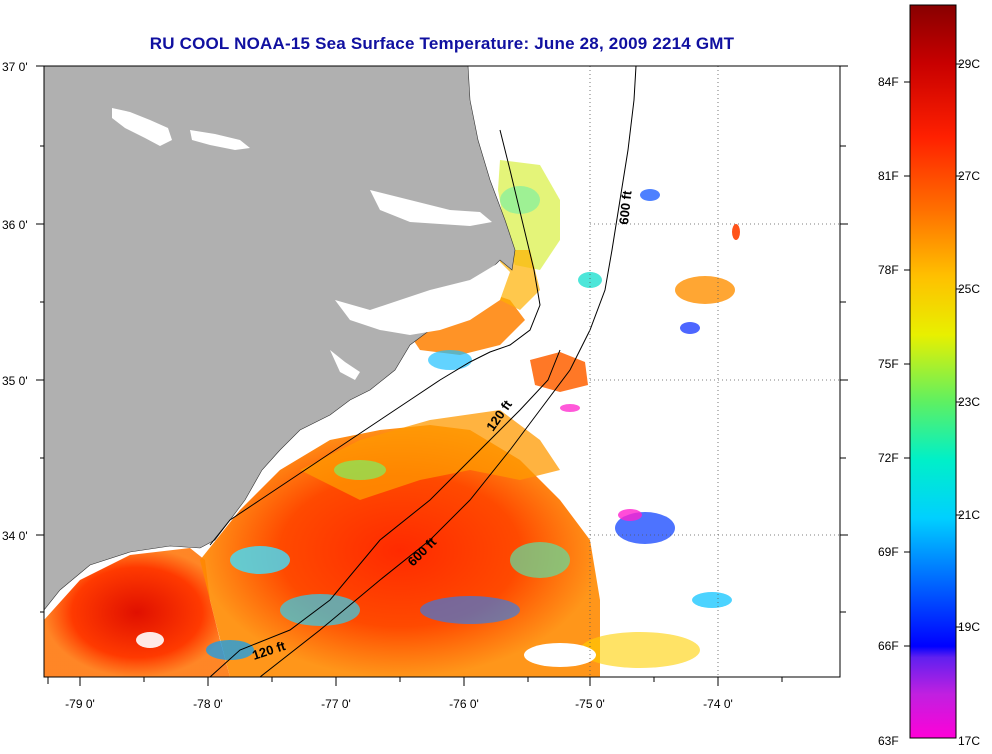 Image resolution: width=992 pixels, height=754 pixels. Describe the element at coordinates (590, 704) in the screenshot. I see `lon-label-75: -75 0'` at that location.